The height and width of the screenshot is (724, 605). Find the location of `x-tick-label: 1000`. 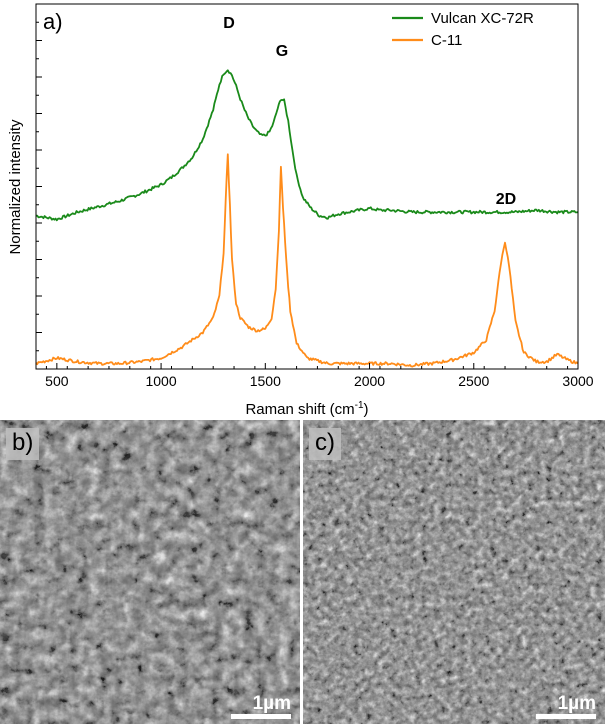

x-tick-label: 1000 is located at coordinates (160, 381).